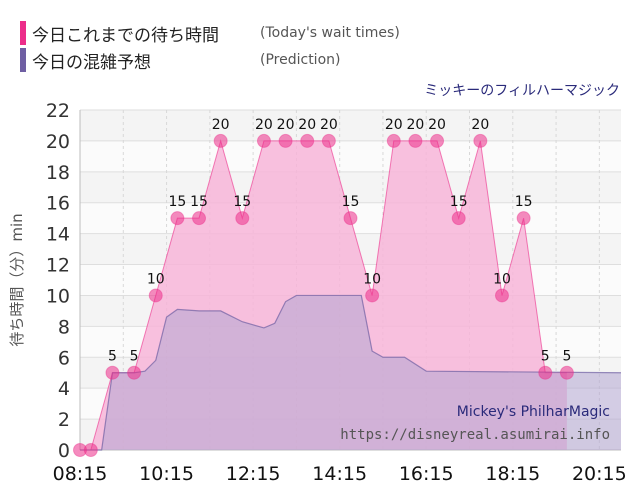  I want to click on x-tick-label: 08:15, so click(80, 474).